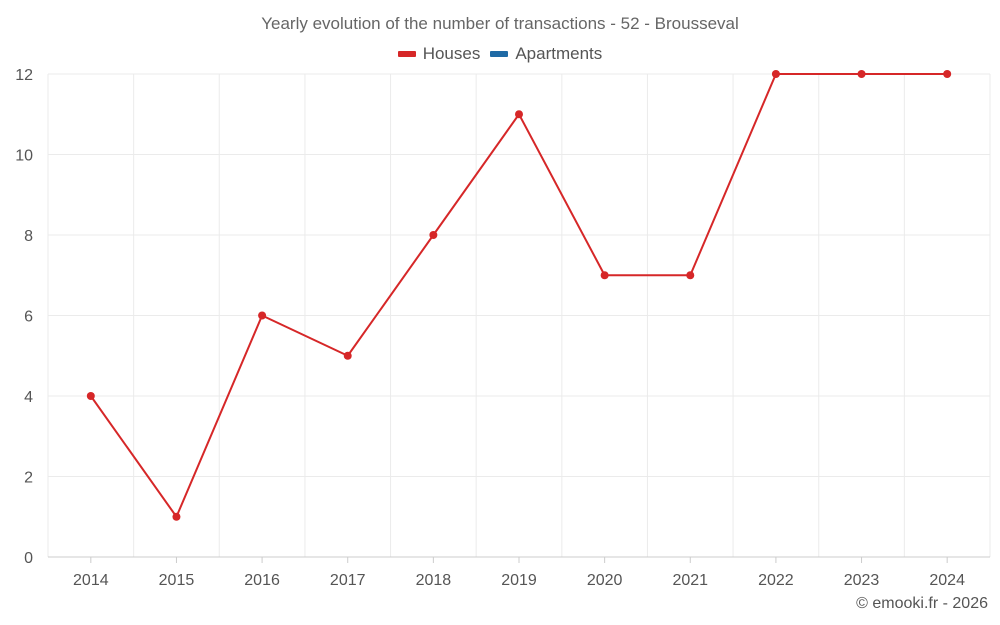  I want to click on legend-label-apartments: Apartments, so click(559, 53).